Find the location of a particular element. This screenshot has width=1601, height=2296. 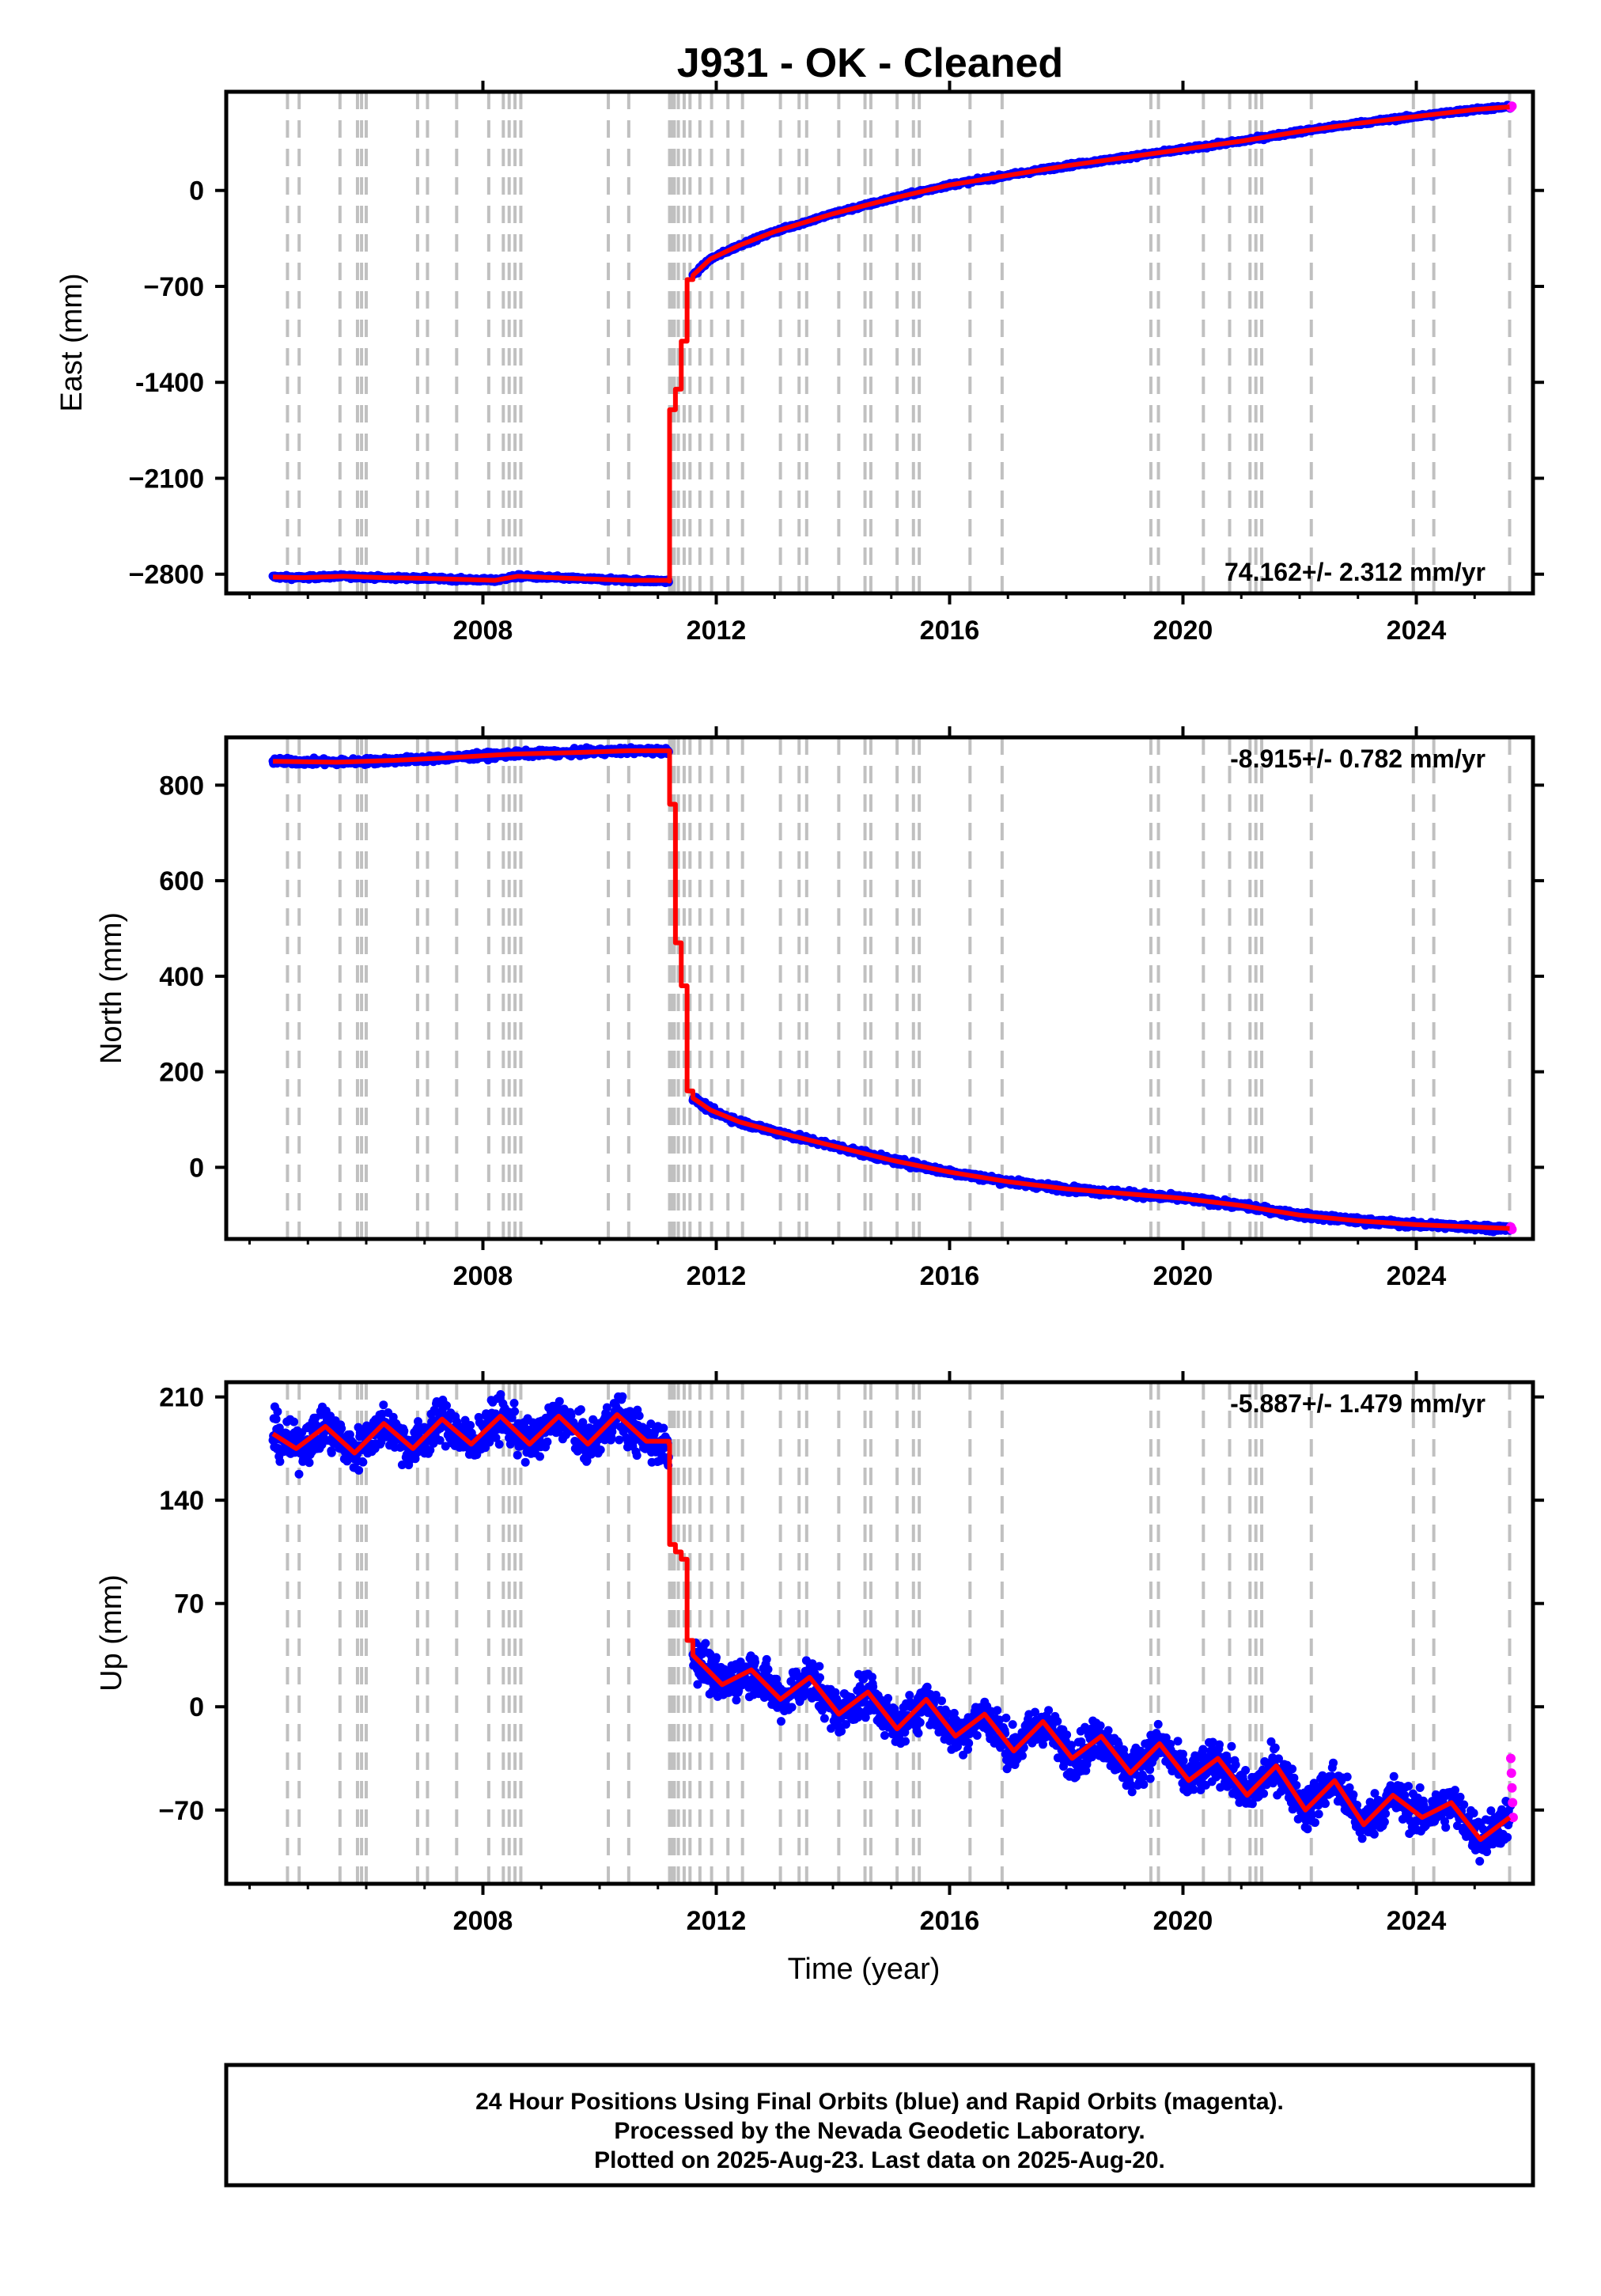

y-tick-label: 0 is located at coordinates (197, 191).